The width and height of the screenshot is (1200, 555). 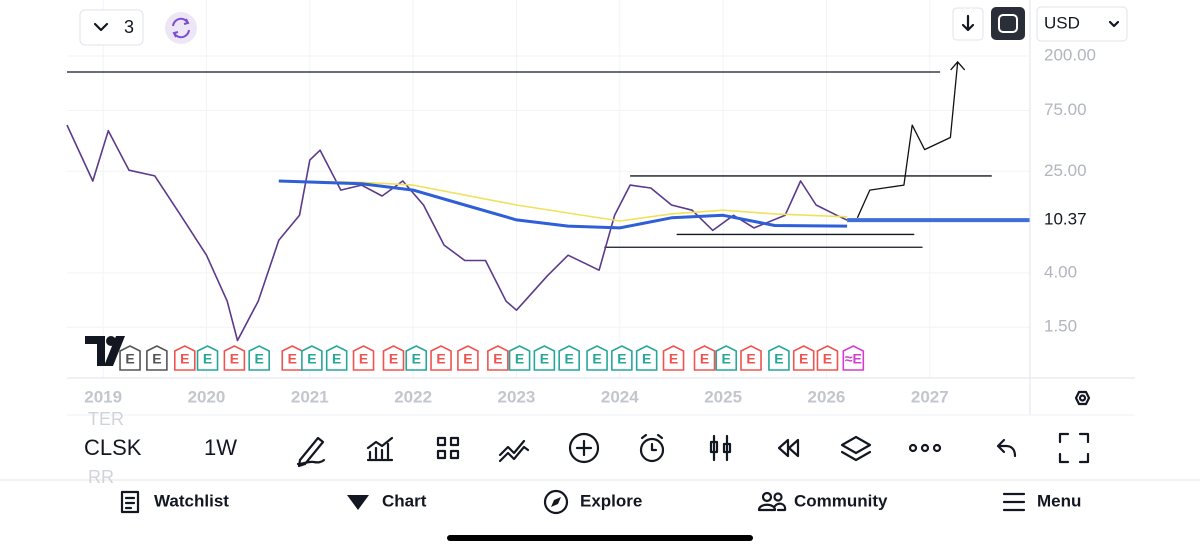 What do you see at coordinates (105, 351) in the screenshot?
I see `tradingview-logo` at bounding box center [105, 351].